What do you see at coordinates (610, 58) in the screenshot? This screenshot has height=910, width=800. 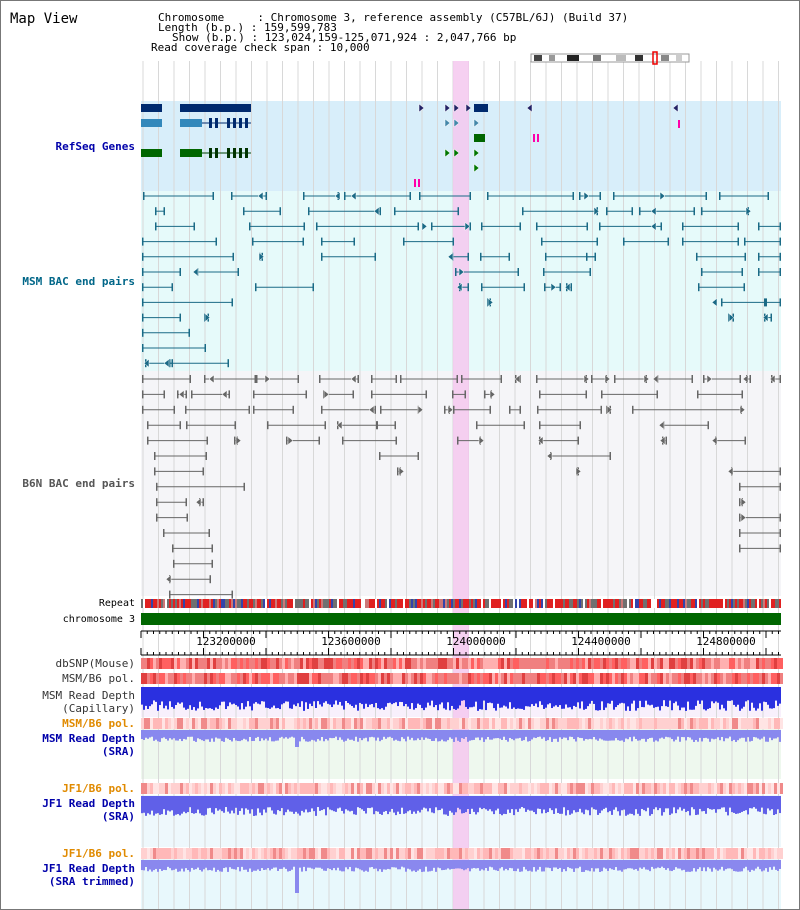 I see `chromosome-ideogram` at bounding box center [610, 58].